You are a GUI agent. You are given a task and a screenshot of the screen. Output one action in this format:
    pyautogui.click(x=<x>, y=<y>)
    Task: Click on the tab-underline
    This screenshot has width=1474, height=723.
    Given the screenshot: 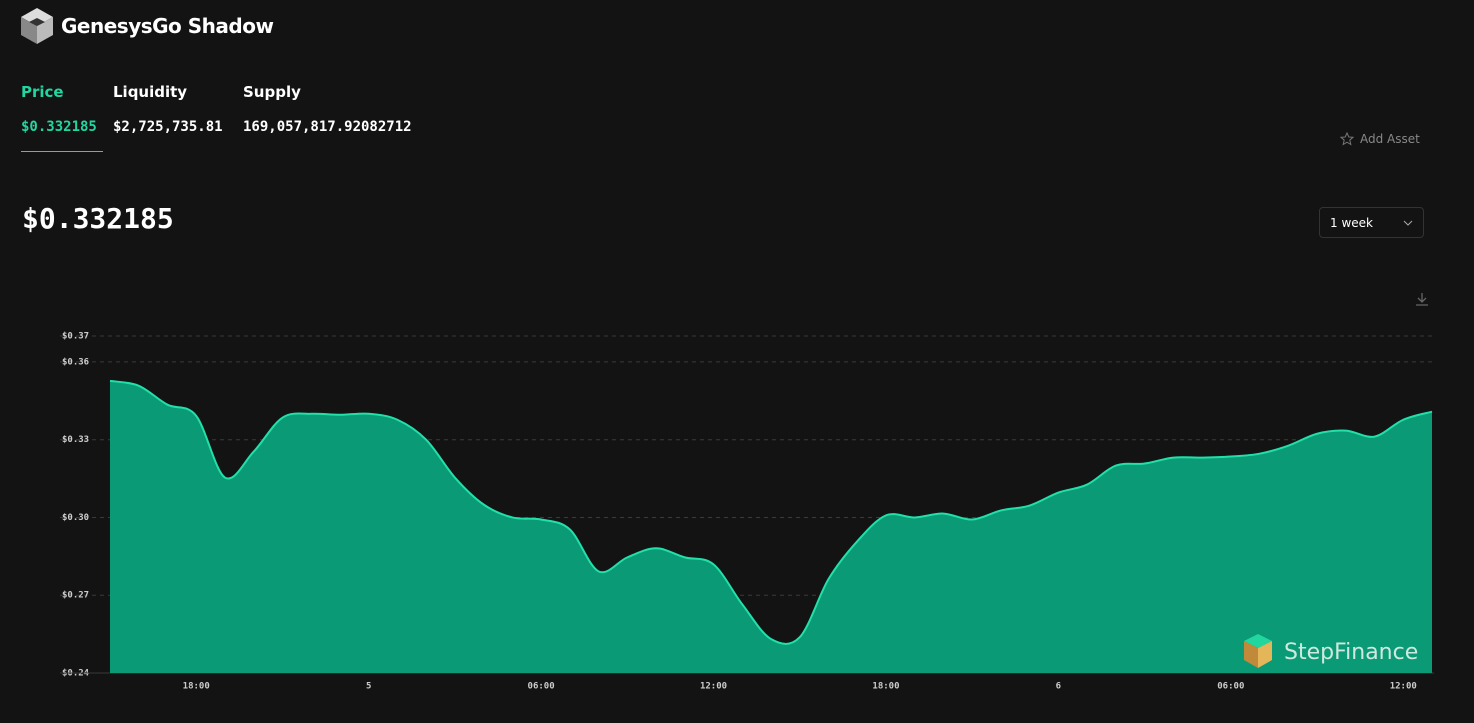 What is the action you would take?
    pyautogui.click(x=62, y=151)
    